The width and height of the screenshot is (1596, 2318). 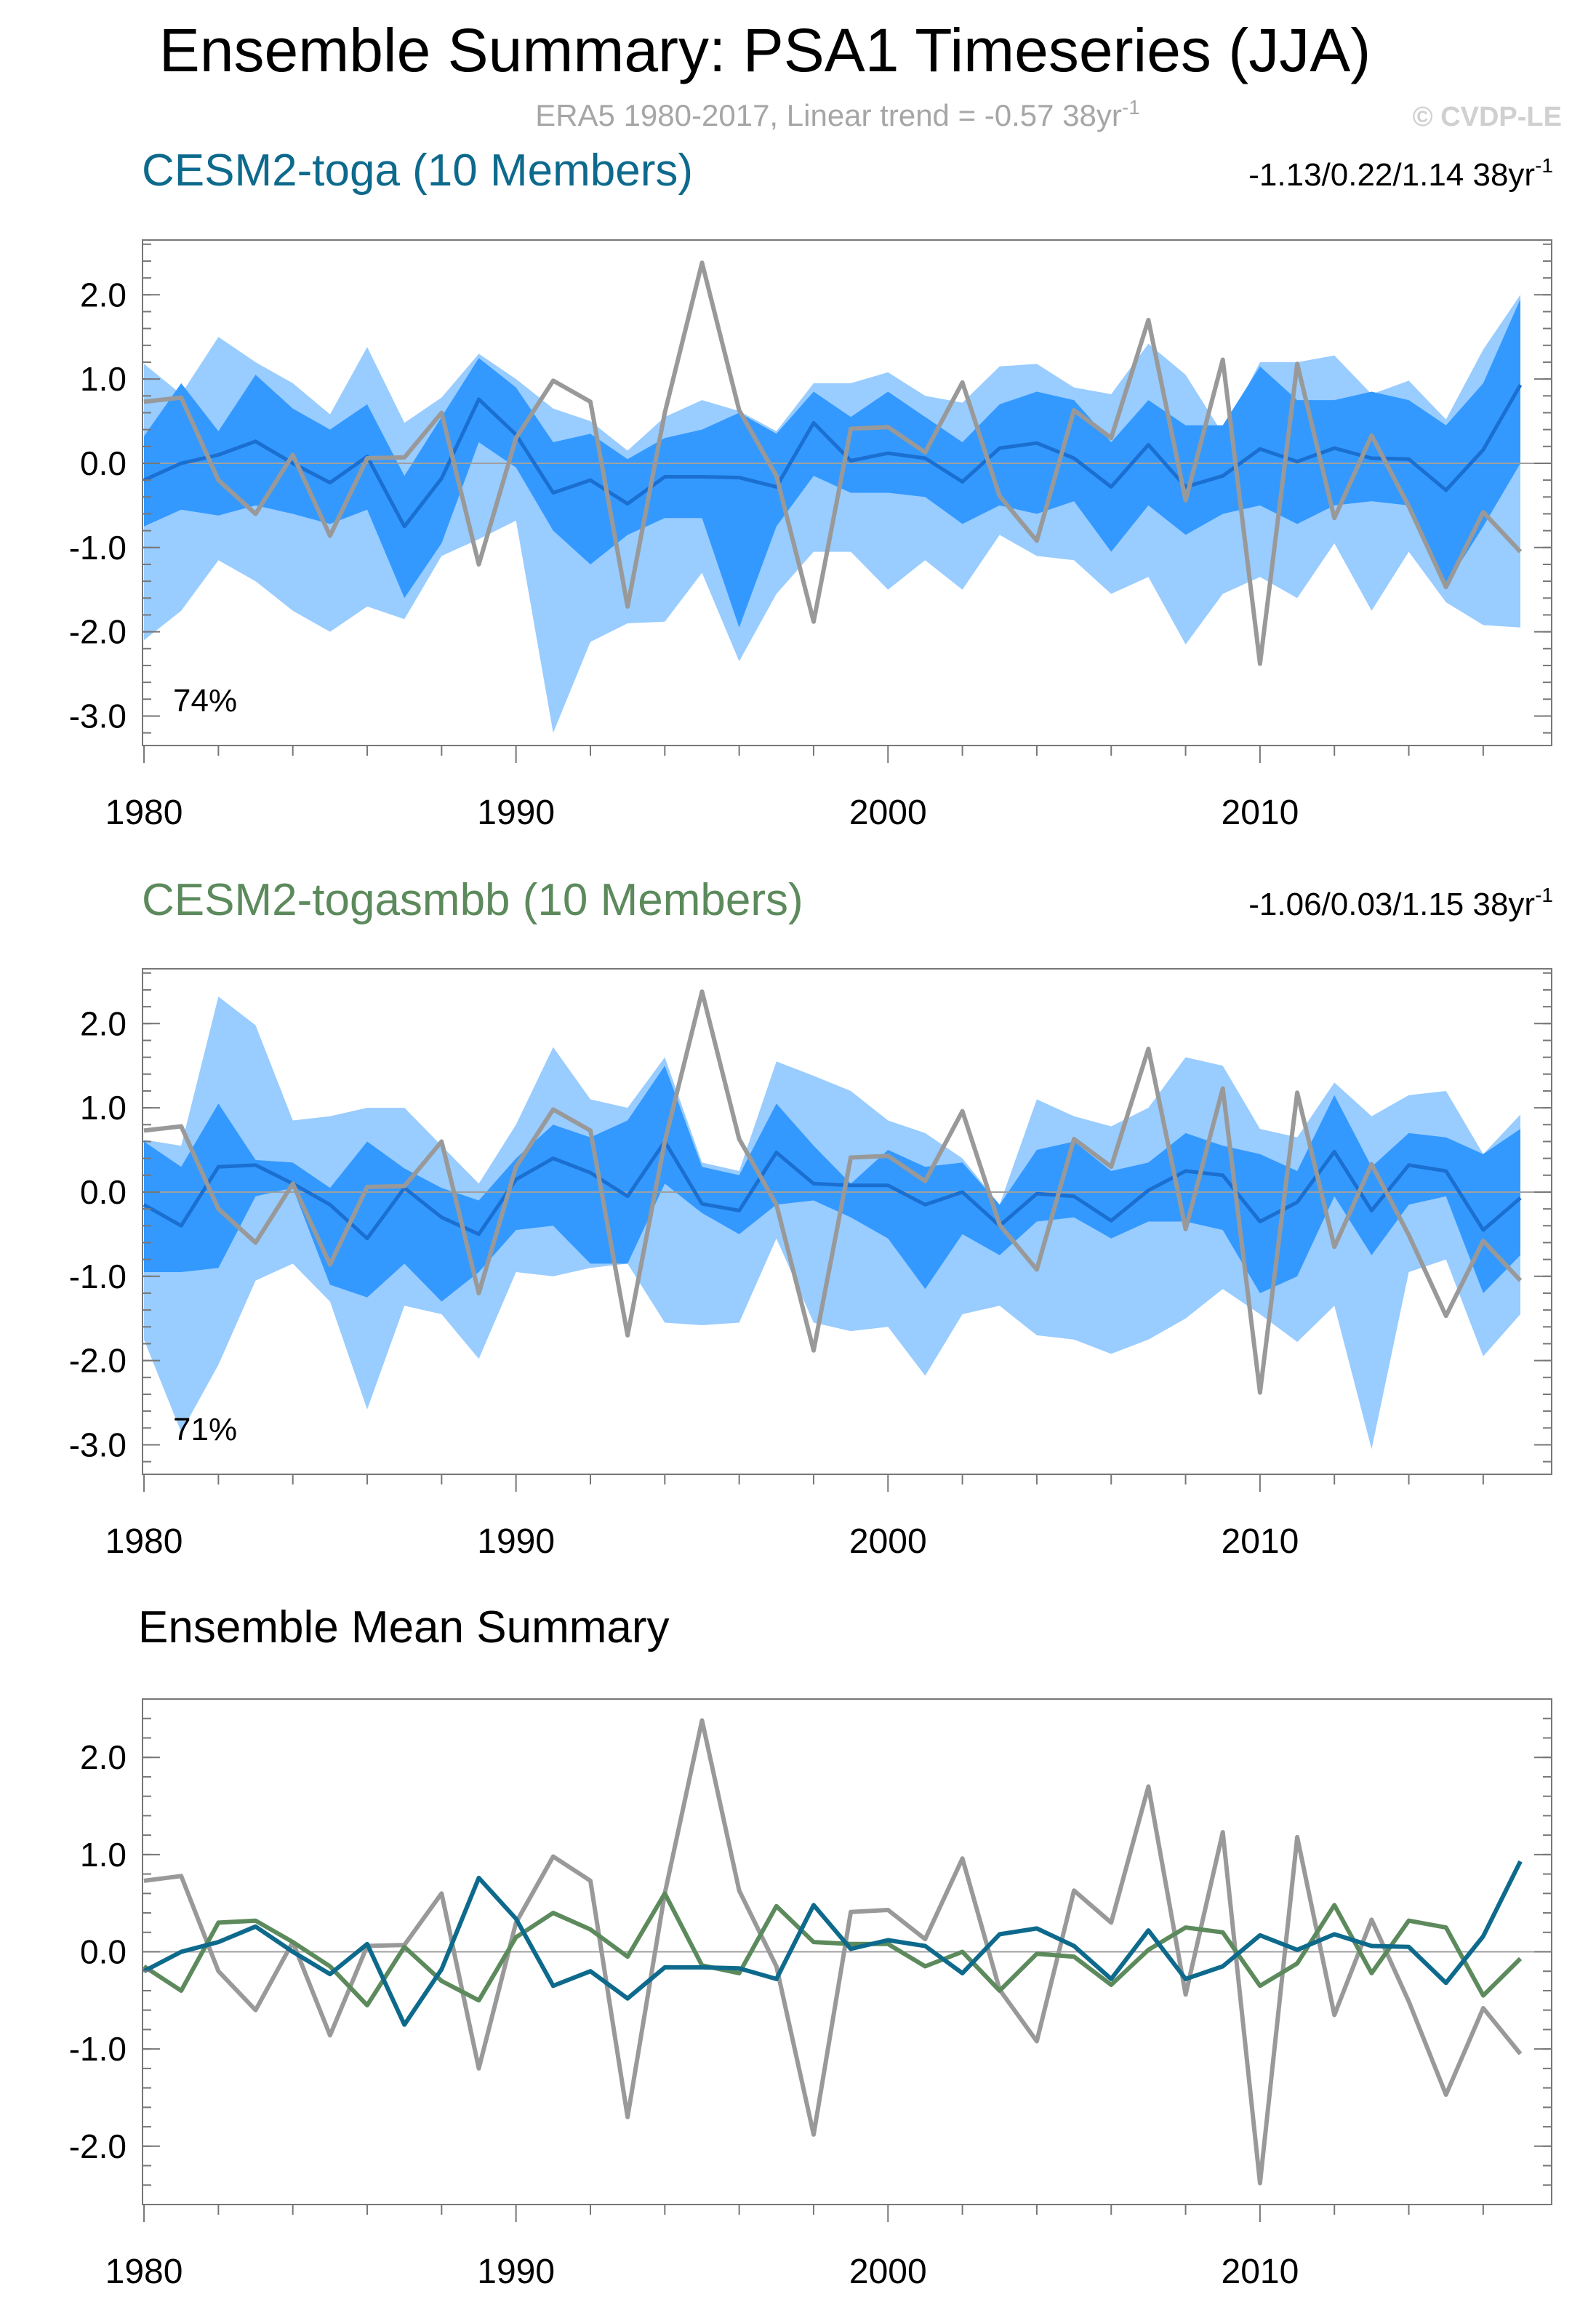 I want to click on panel-title: CESM2-togasmbb (10 Members), so click(x=472, y=900).